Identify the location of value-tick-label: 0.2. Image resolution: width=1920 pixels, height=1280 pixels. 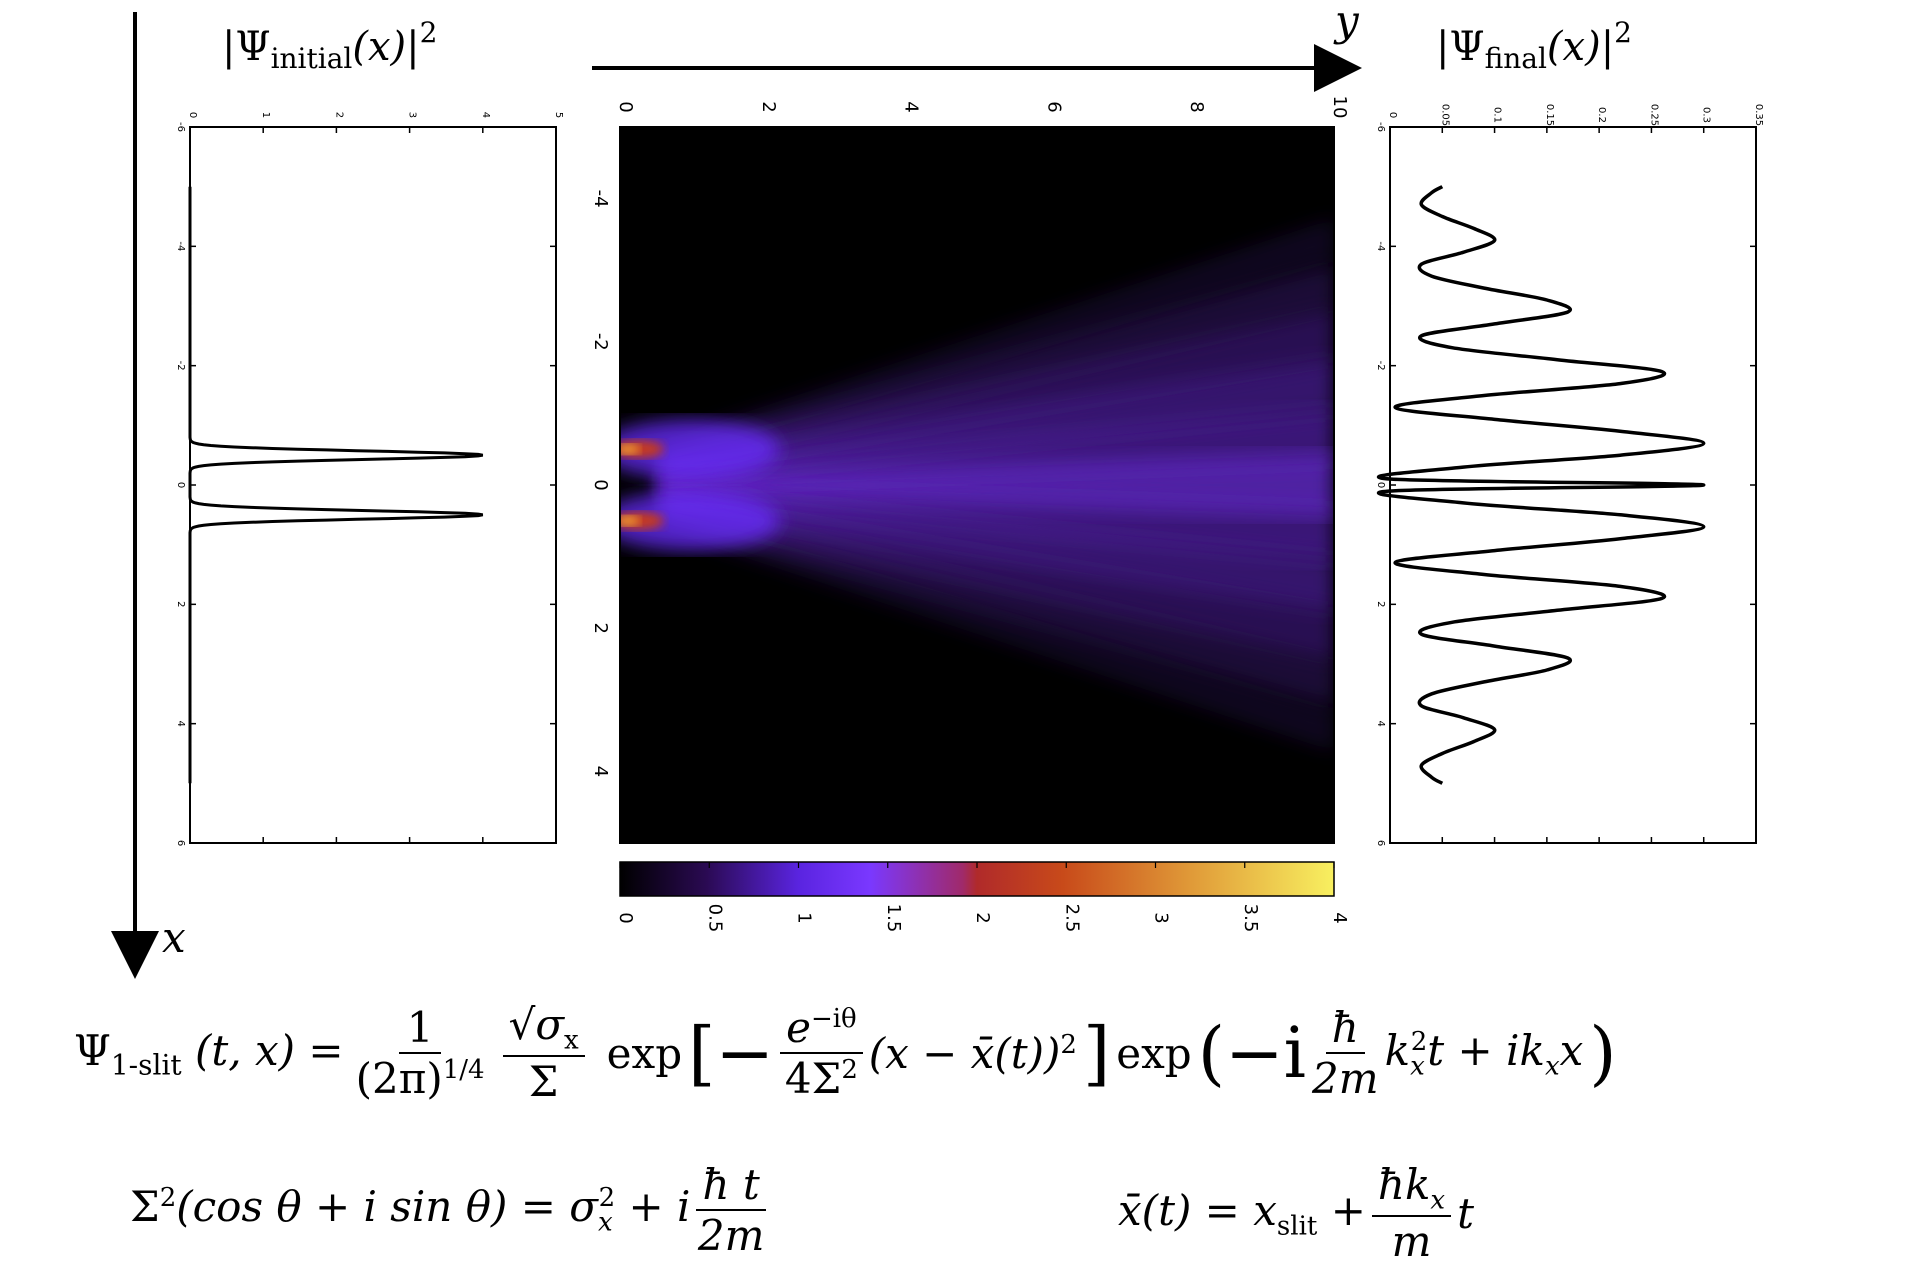
(1601, 115).